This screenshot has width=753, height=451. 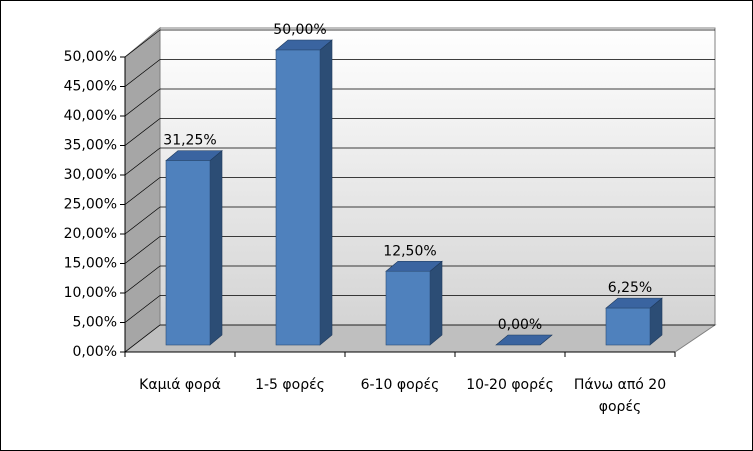 What do you see at coordinates (630, 288) in the screenshot?
I see `value-label: 6,25%` at bounding box center [630, 288].